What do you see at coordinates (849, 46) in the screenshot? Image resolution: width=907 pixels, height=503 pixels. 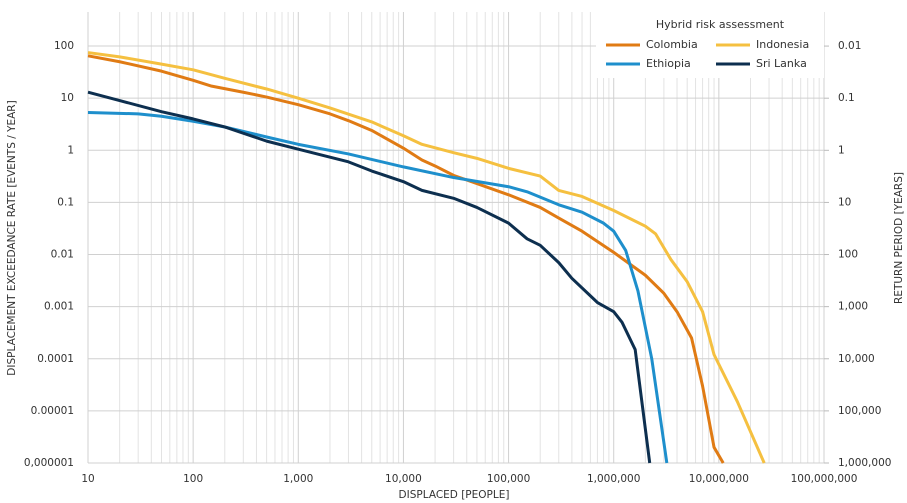 I see `y2-tick-label: 0.01` at bounding box center [849, 46].